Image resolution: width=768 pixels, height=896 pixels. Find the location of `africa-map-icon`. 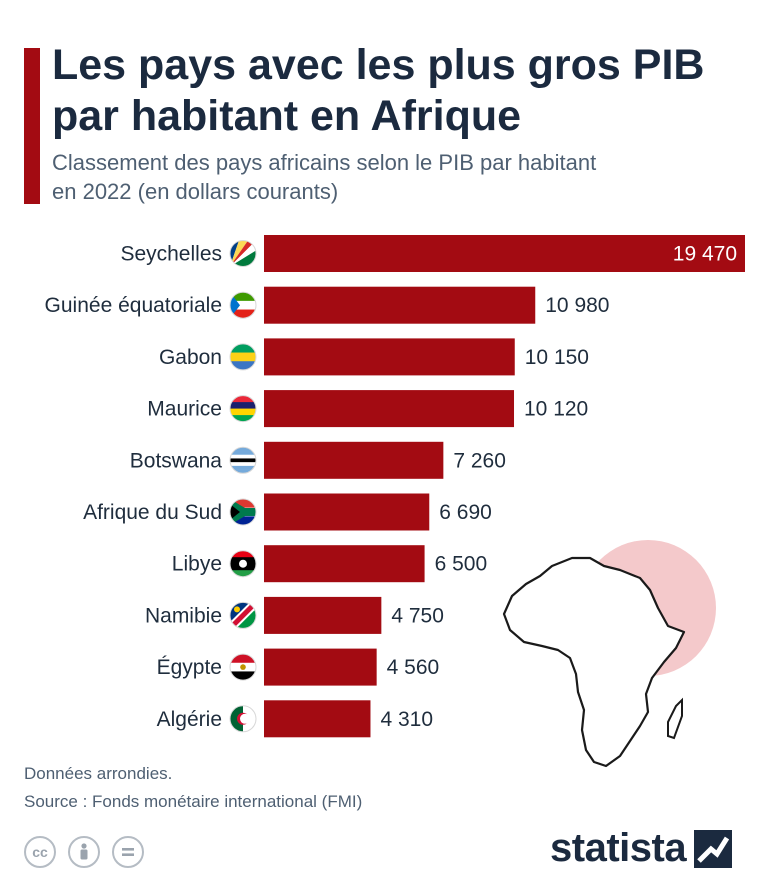

africa-map-icon is located at coordinates (609, 654).